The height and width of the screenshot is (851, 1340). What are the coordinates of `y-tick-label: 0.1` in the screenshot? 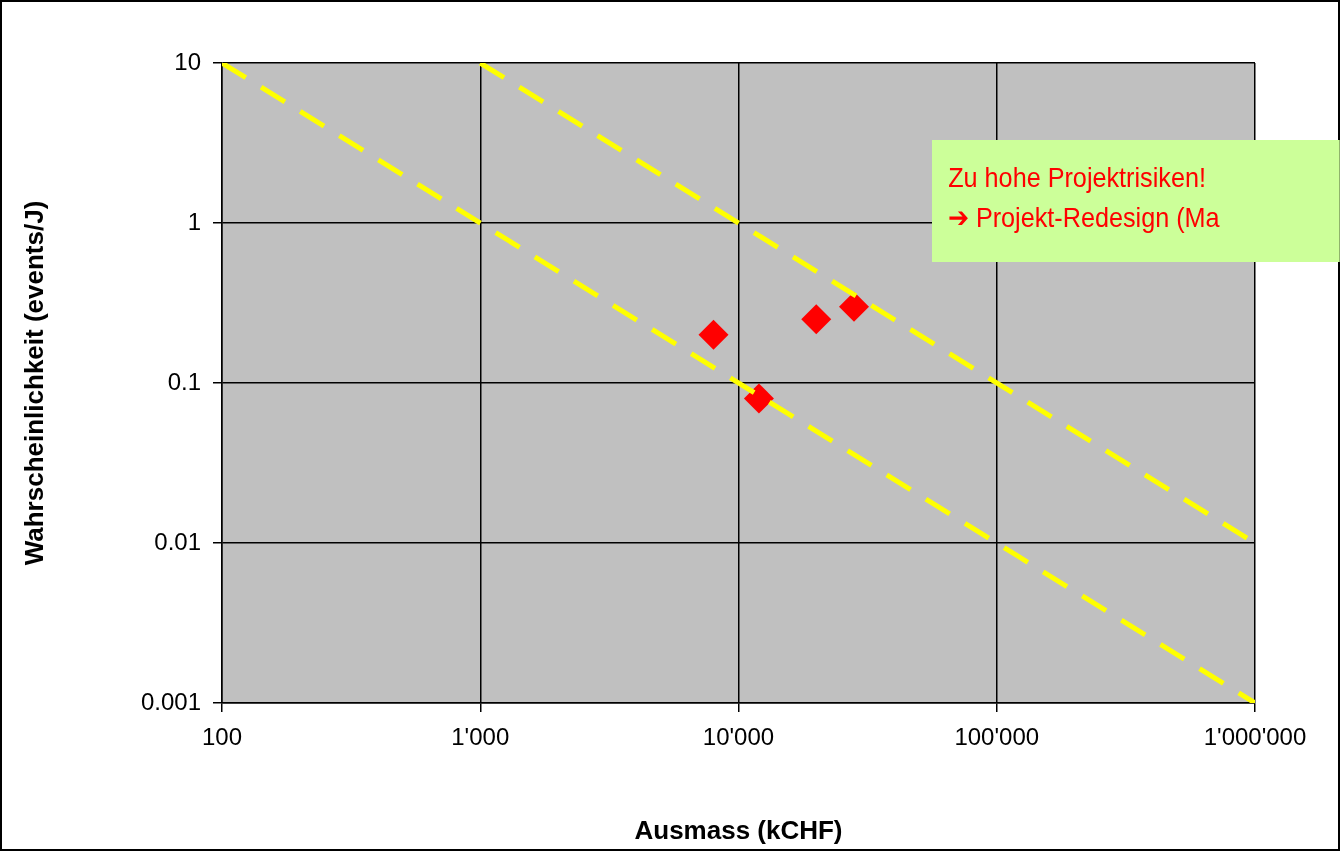 It's located at (184, 381).